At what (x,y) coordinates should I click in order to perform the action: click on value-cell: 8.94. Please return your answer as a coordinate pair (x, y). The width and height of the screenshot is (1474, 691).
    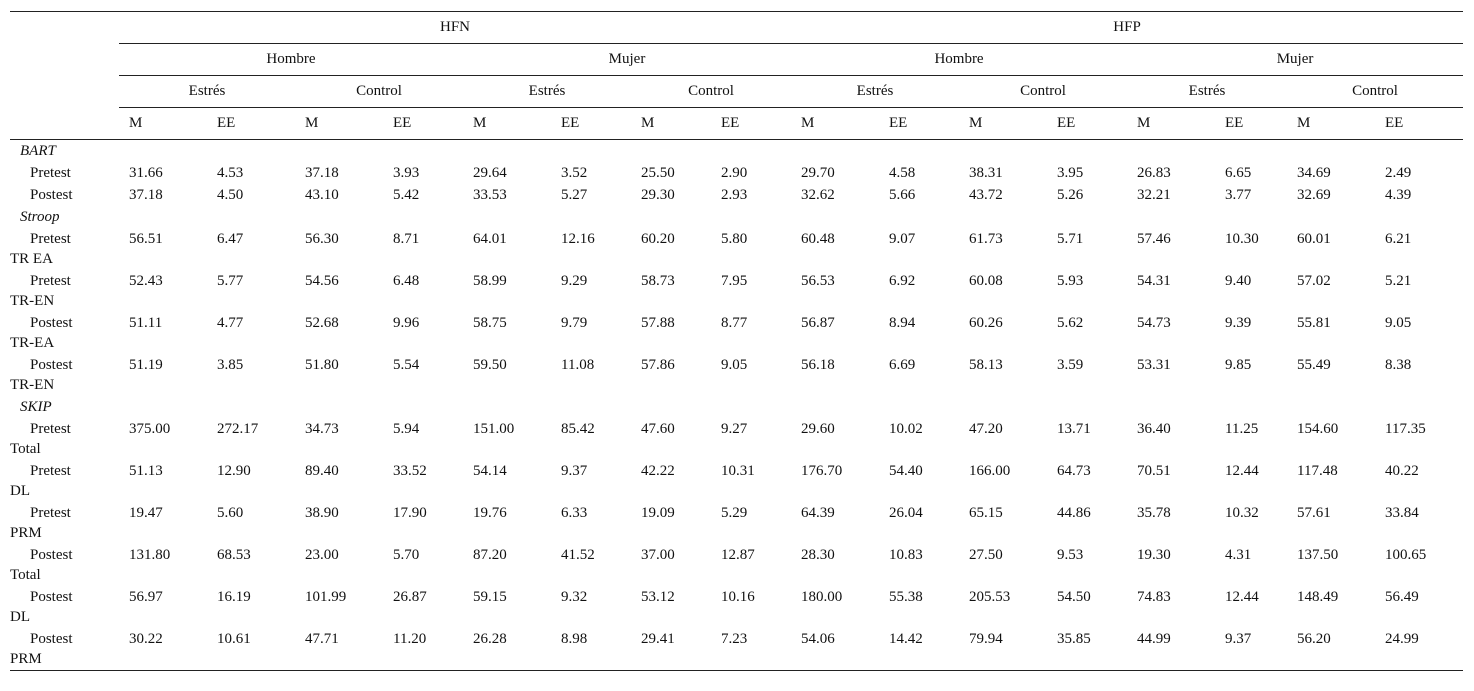
    Looking at the image, I should click on (902, 323).